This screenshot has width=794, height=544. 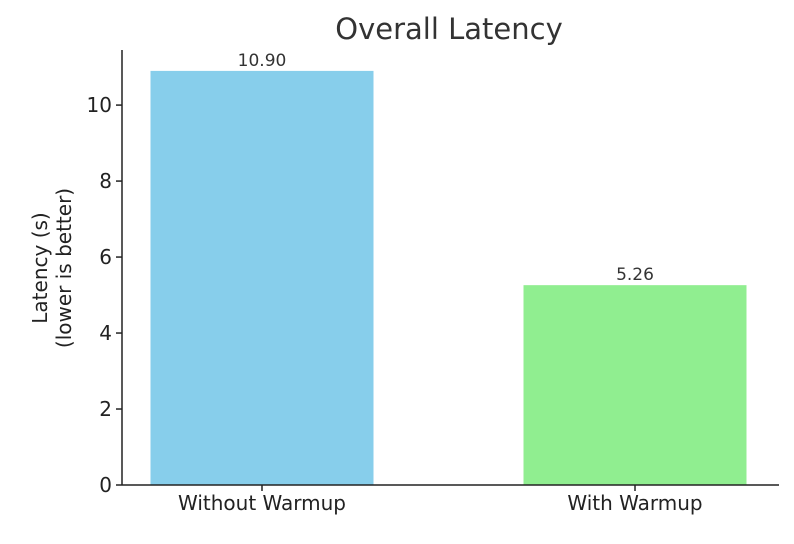 I want to click on value-label-0: 10.90, so click(x=262, y=61).